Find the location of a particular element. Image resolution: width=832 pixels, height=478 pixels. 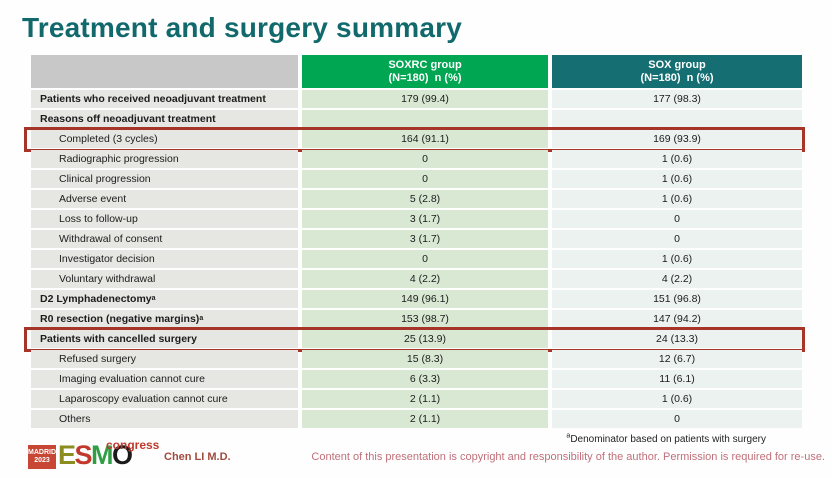

esmo-letter: S is located at coordinates (83, 455).